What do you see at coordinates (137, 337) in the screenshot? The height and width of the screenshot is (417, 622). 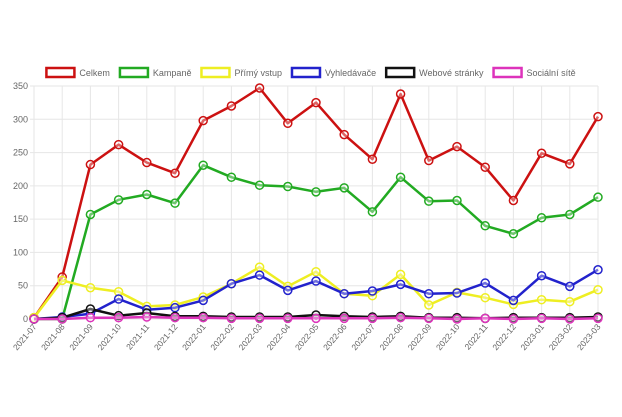 I see `x-tick-label: 2021-11` at bounding box center [137, 337].